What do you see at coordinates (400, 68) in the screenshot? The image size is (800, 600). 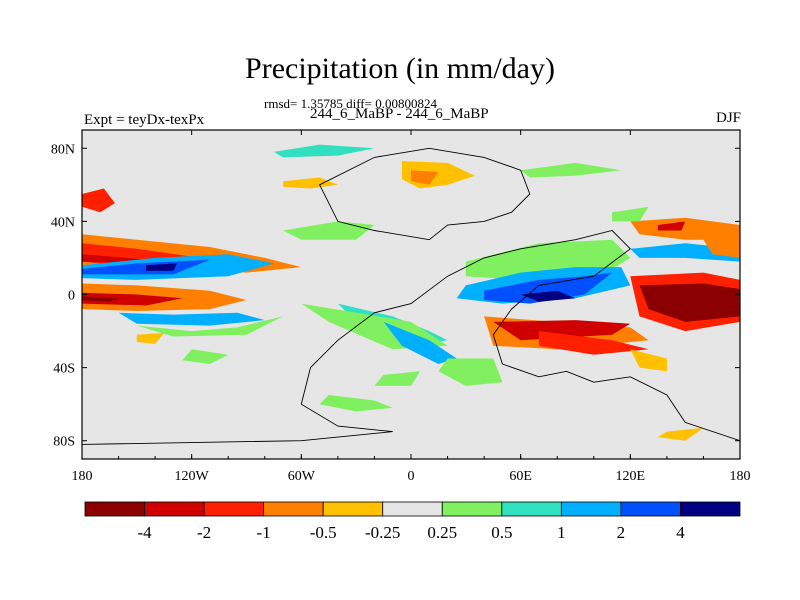 I see `chart-title: Precipitation (in mm/day)` at bounding box center [400, 68].